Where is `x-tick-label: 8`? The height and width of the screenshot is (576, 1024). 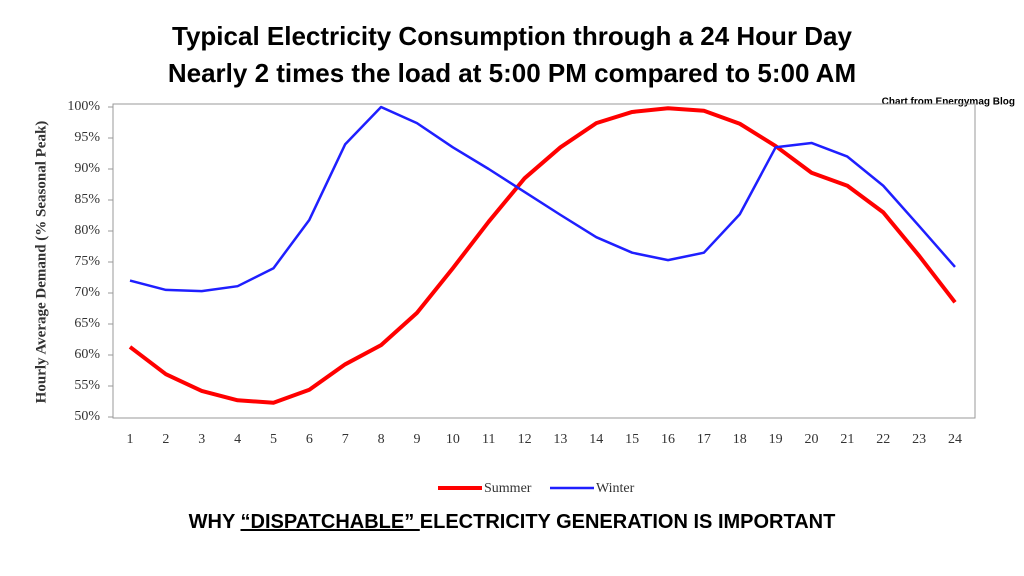 x-tick-label: 8 is located at coordinates (381, 439).